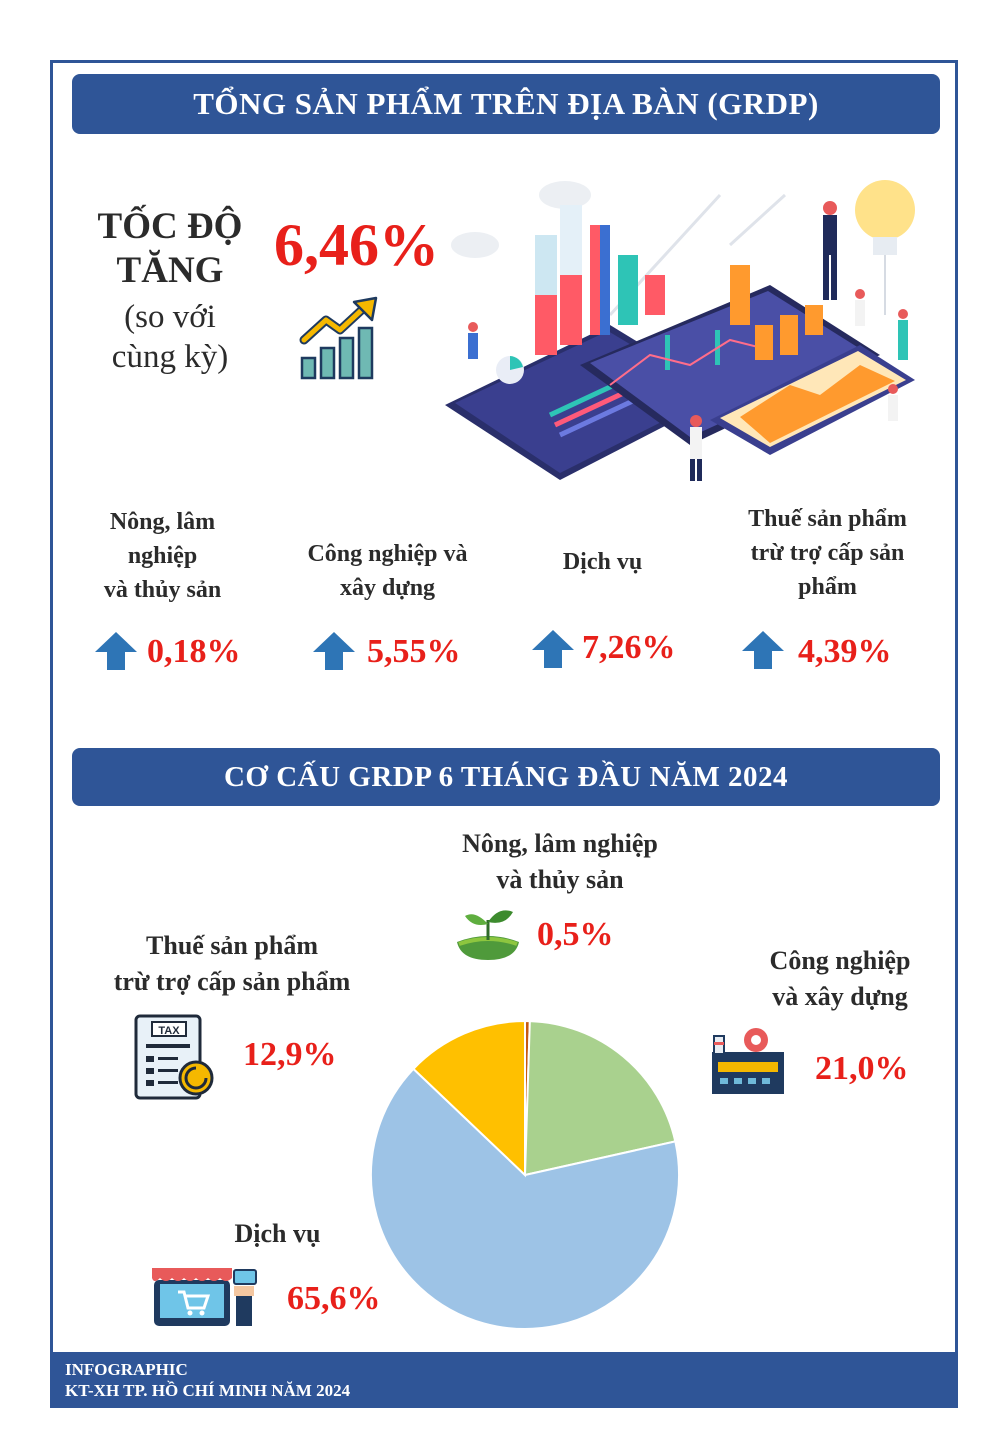 The image size is (1000, 1444). I want to click on sector-industry-name: Công nghiệp và xây dựng, so click(387, 571).